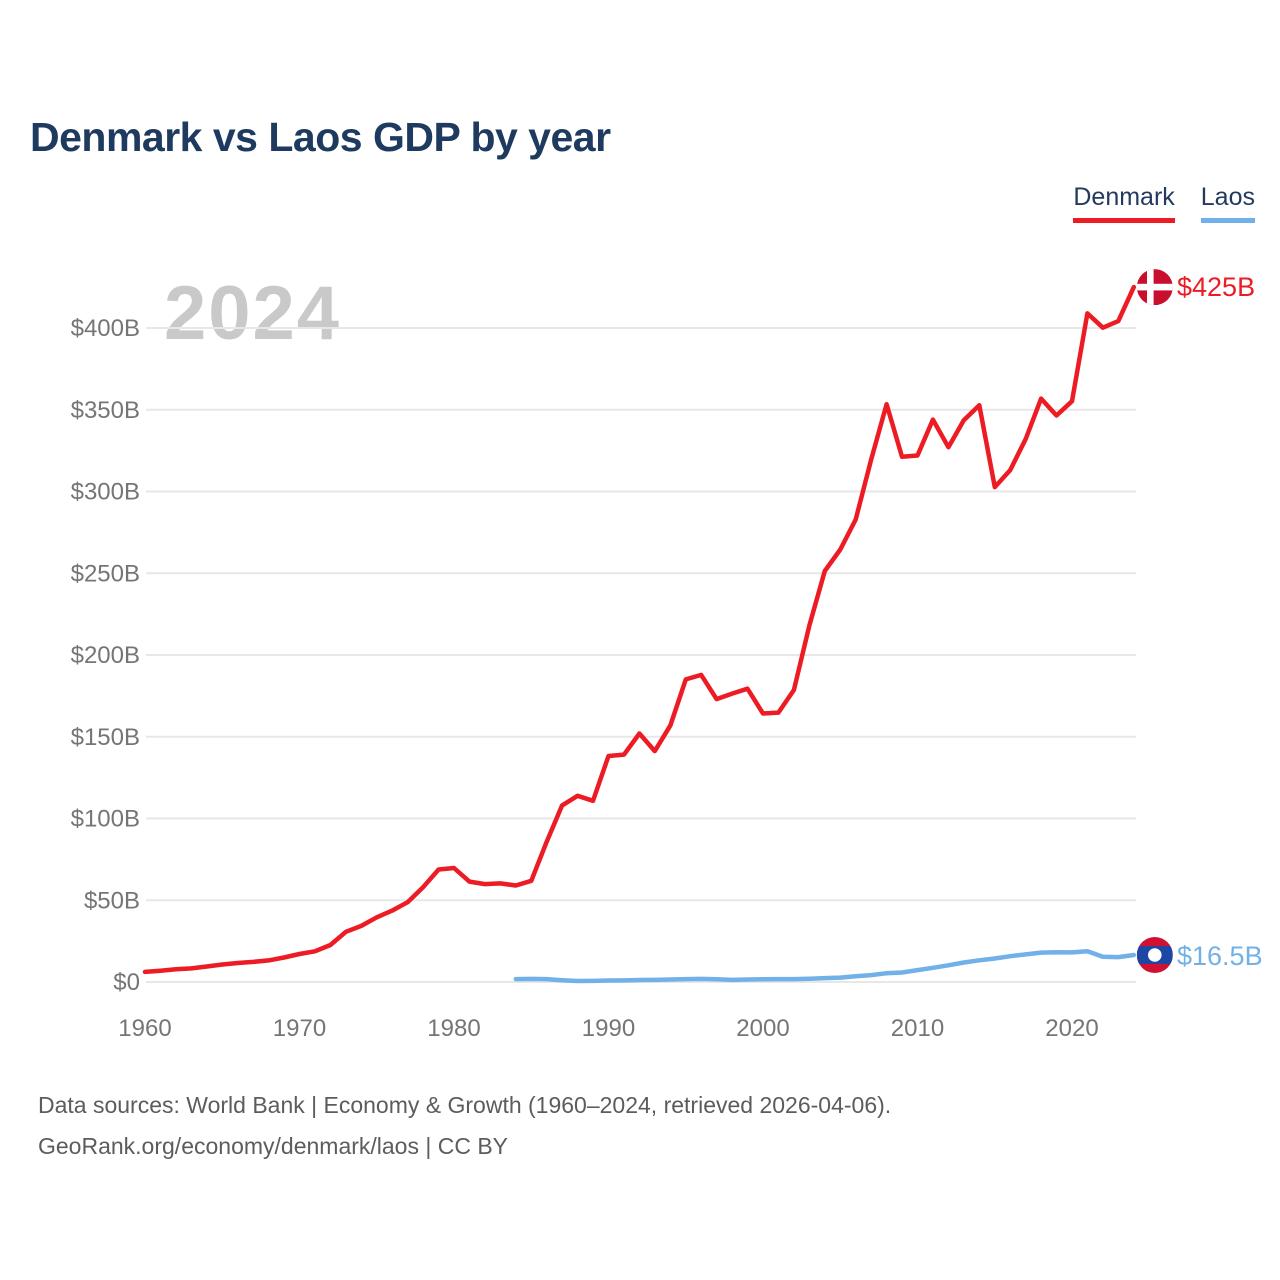 This screenshot has height=1280, width=1280. What do you see at coordinates (144, 1028) in the screenshot?
I see `x-tick-label: 1960` at bounding box center [144, 1028].